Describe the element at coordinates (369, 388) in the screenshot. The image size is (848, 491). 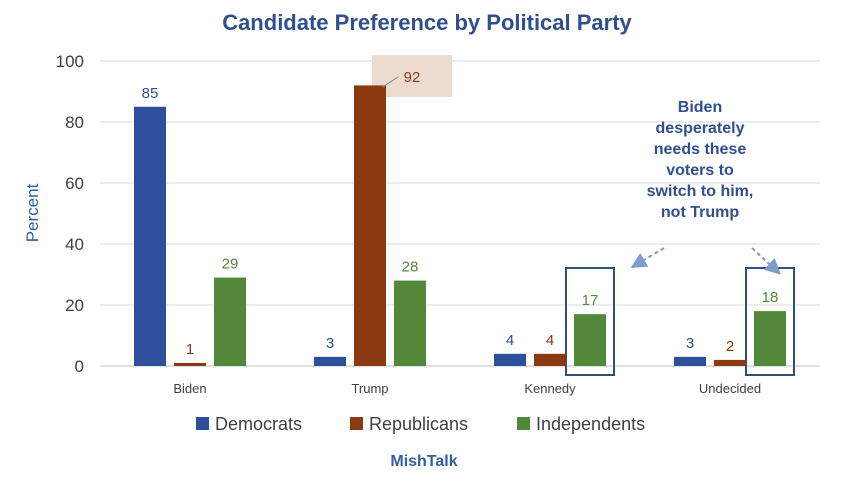
I see `x-tick-label: Trump` at that location.